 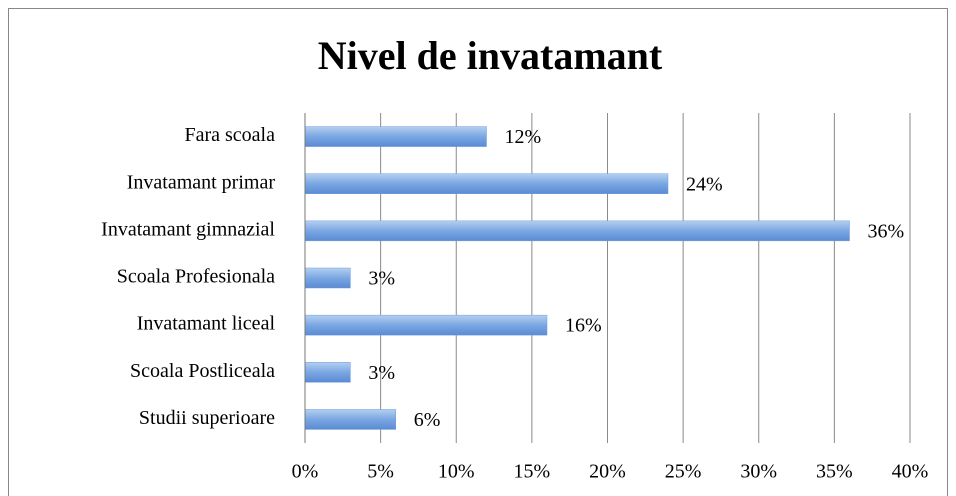 What do you see at coordinates (704, 184) in the screenshot?
I see `data-label: 24%` at bounding box center [704, 184].